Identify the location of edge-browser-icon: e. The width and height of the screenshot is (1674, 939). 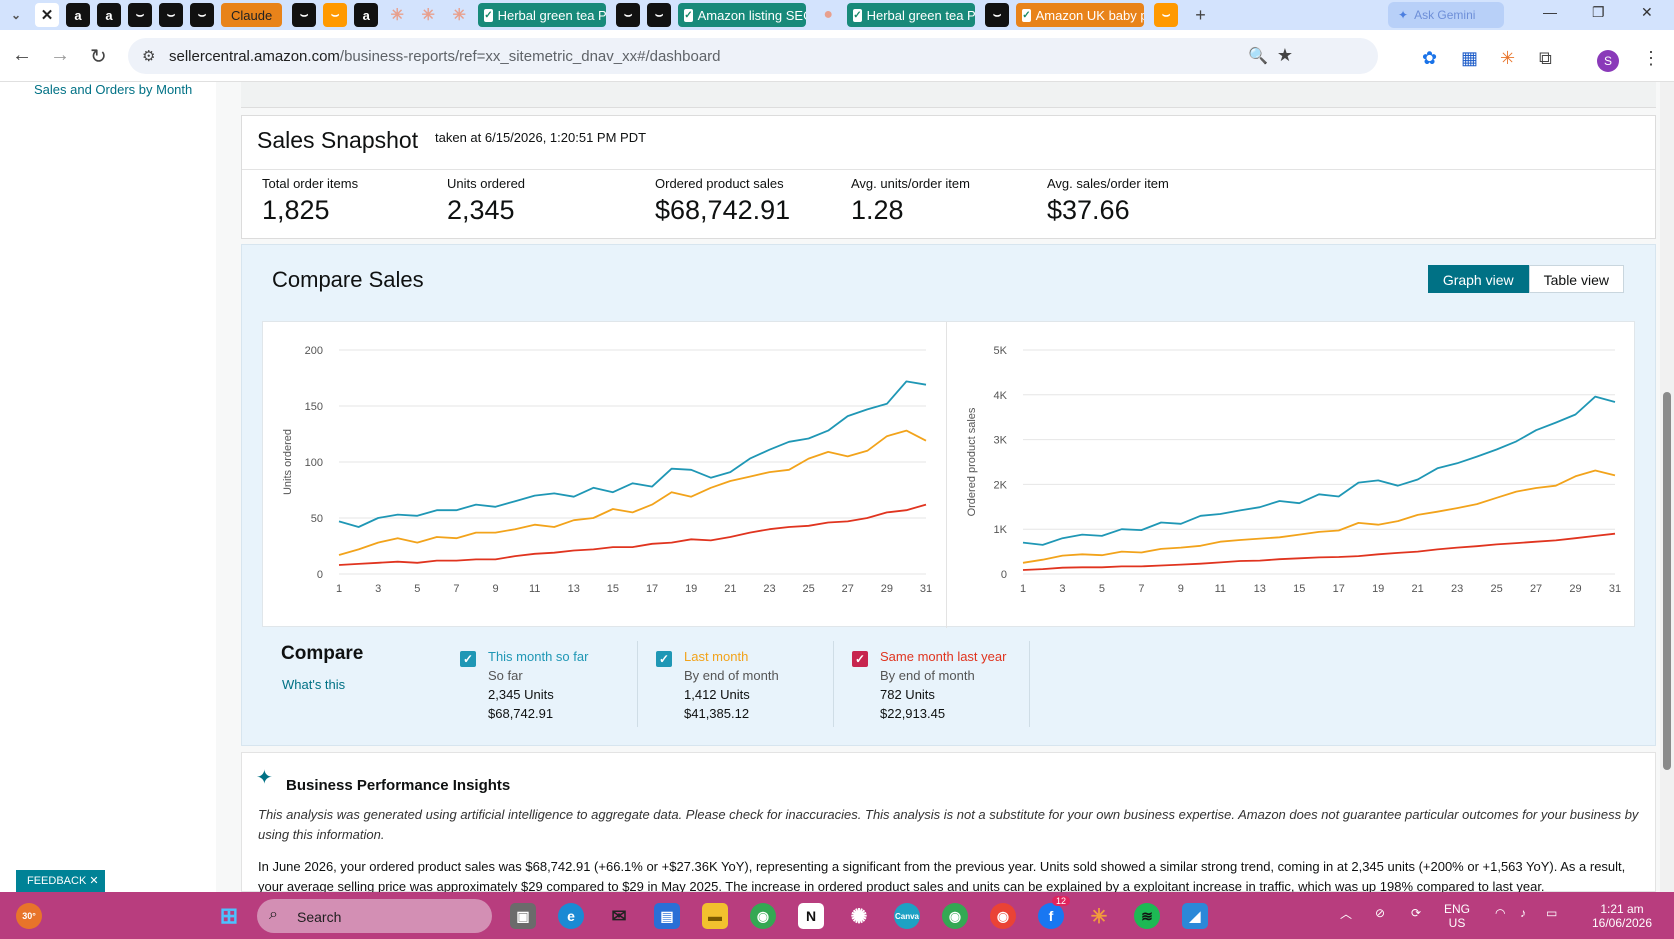
(571, 916).